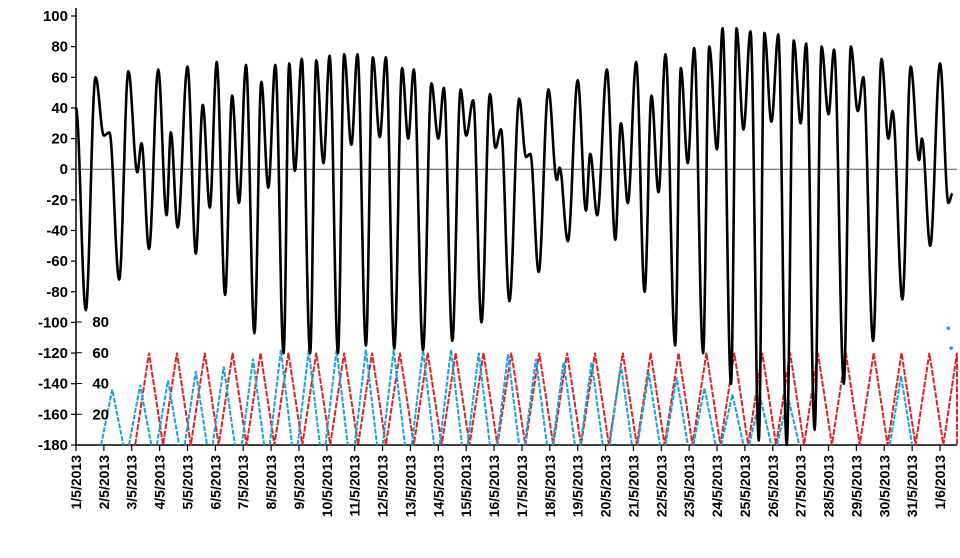 The width and height of the screenshot is (960, 558). What do you see at coordinates (59, 139) in the screenshot?
I see `y-tick-label: 20` at bounding box center [59, 139].